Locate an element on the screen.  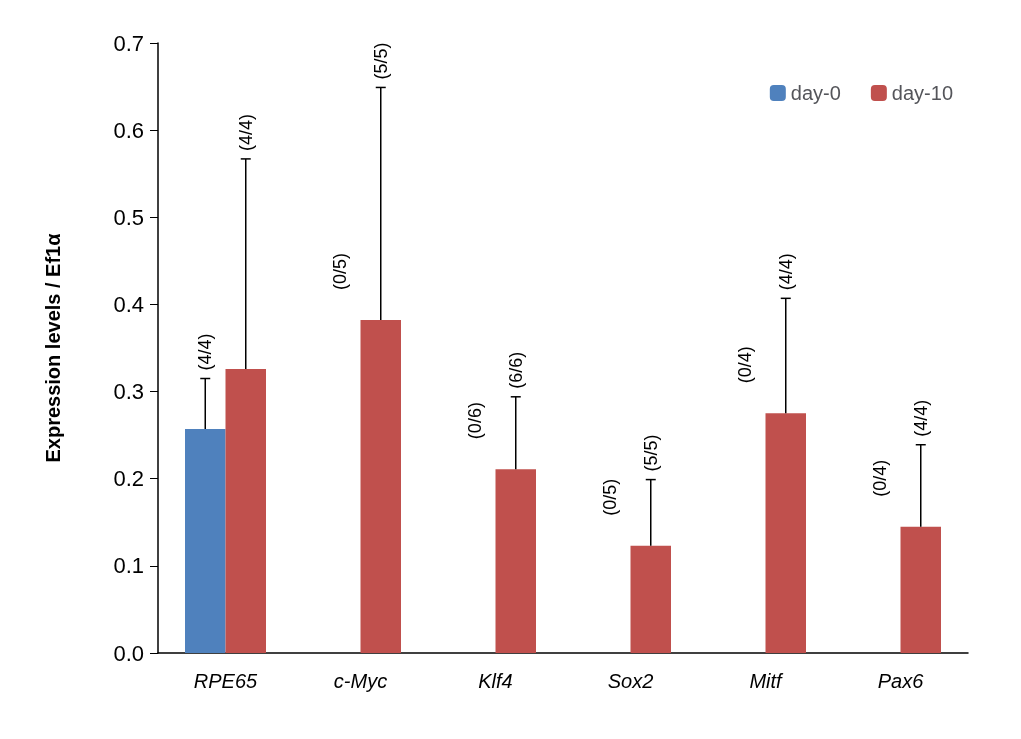
x-tick-label: Pax6 is located at coordinates (901, 681).